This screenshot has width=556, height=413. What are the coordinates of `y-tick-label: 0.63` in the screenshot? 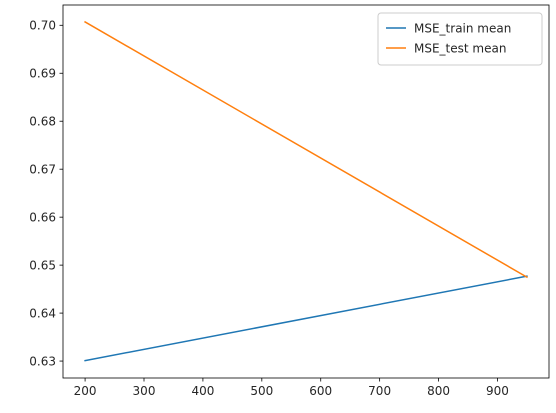 It's located at (42, 361).